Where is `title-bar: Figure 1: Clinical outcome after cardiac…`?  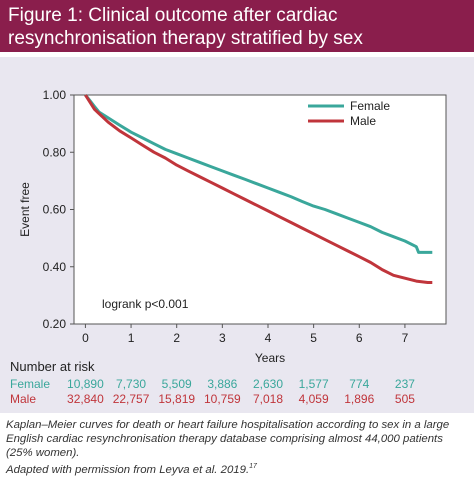
title-bar: Figure 1: Clinical outcome after cardiac… is located at coordinates (237, 26).